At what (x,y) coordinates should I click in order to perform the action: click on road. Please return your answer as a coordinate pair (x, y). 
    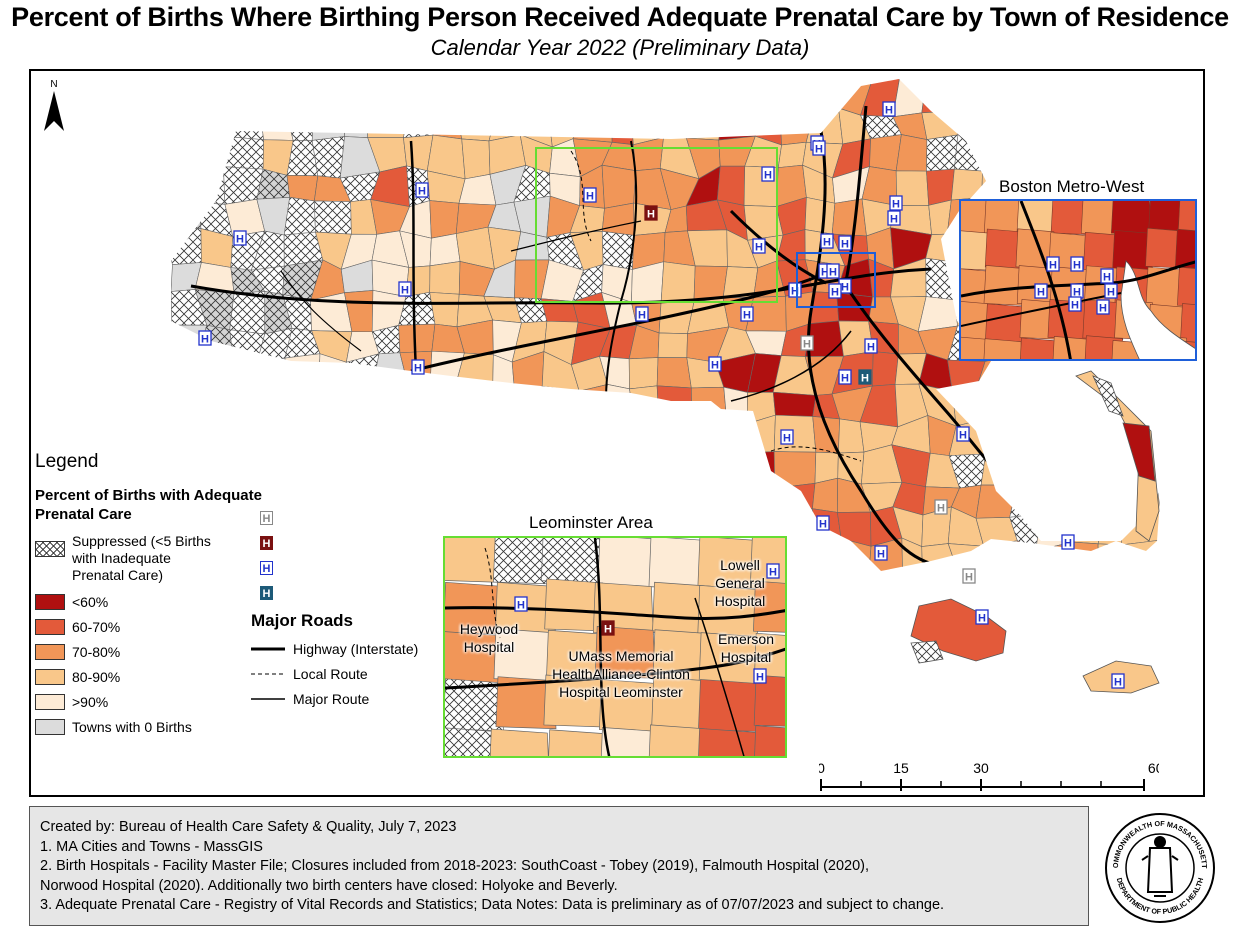
    Looking at the image, I should click on (321, 311).